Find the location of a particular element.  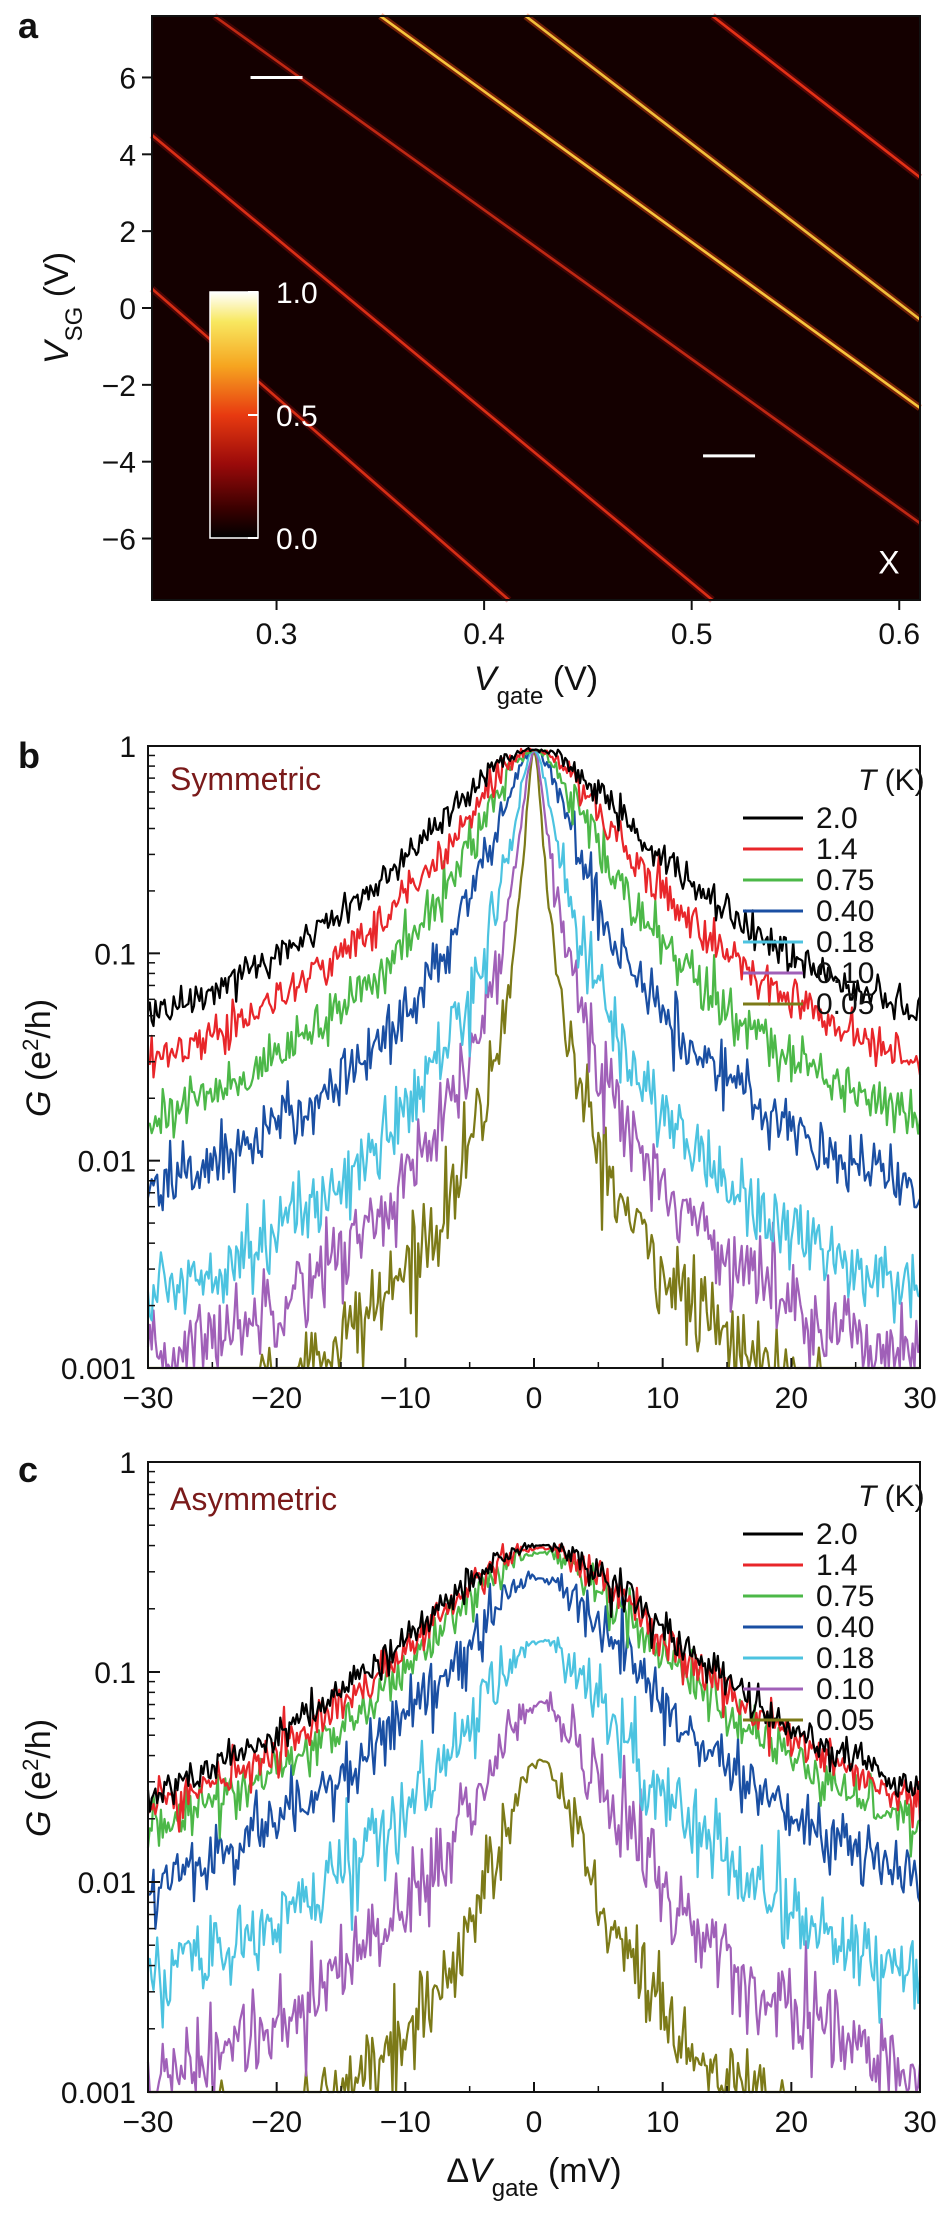

c-ylabel-main: G is located at coordinates (39, 1824).